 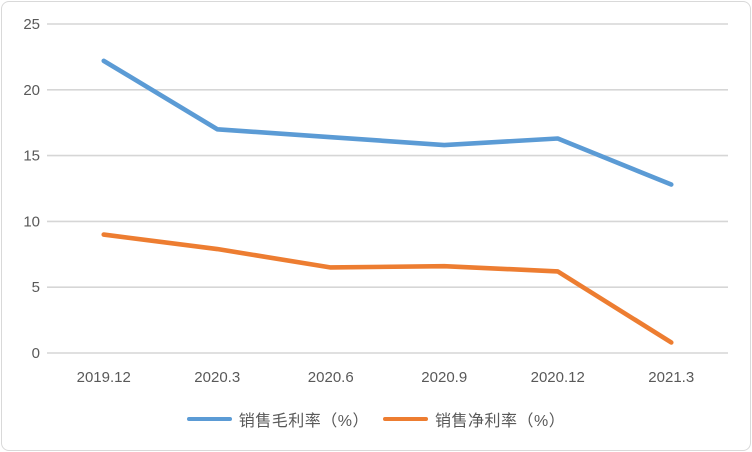 What do you see at coordinates (31, 24) in the screenshot?
I see `y-tick-label-25: 25` at bounding box center [31, 24].